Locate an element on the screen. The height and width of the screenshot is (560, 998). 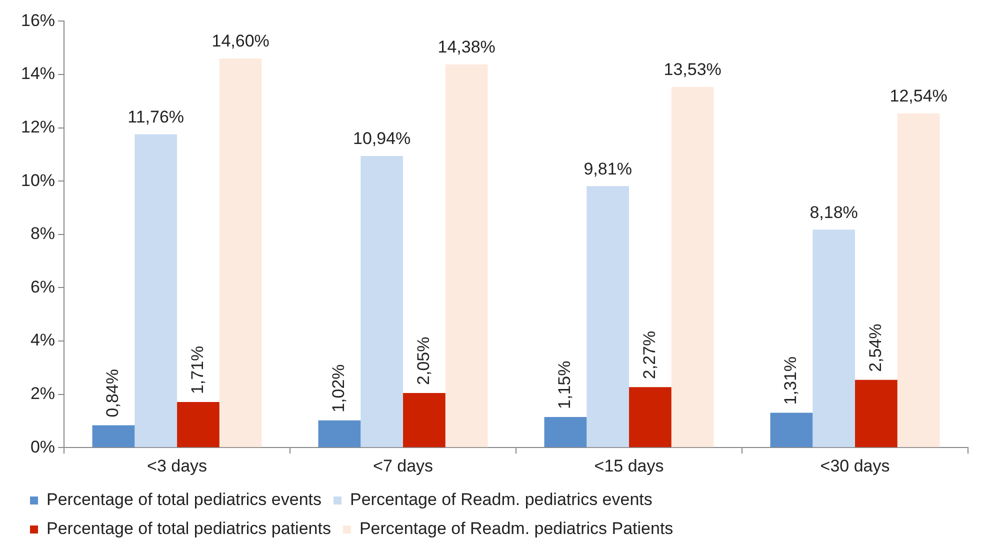
y-tick-label: 16% is located at coordinates (38, 20).